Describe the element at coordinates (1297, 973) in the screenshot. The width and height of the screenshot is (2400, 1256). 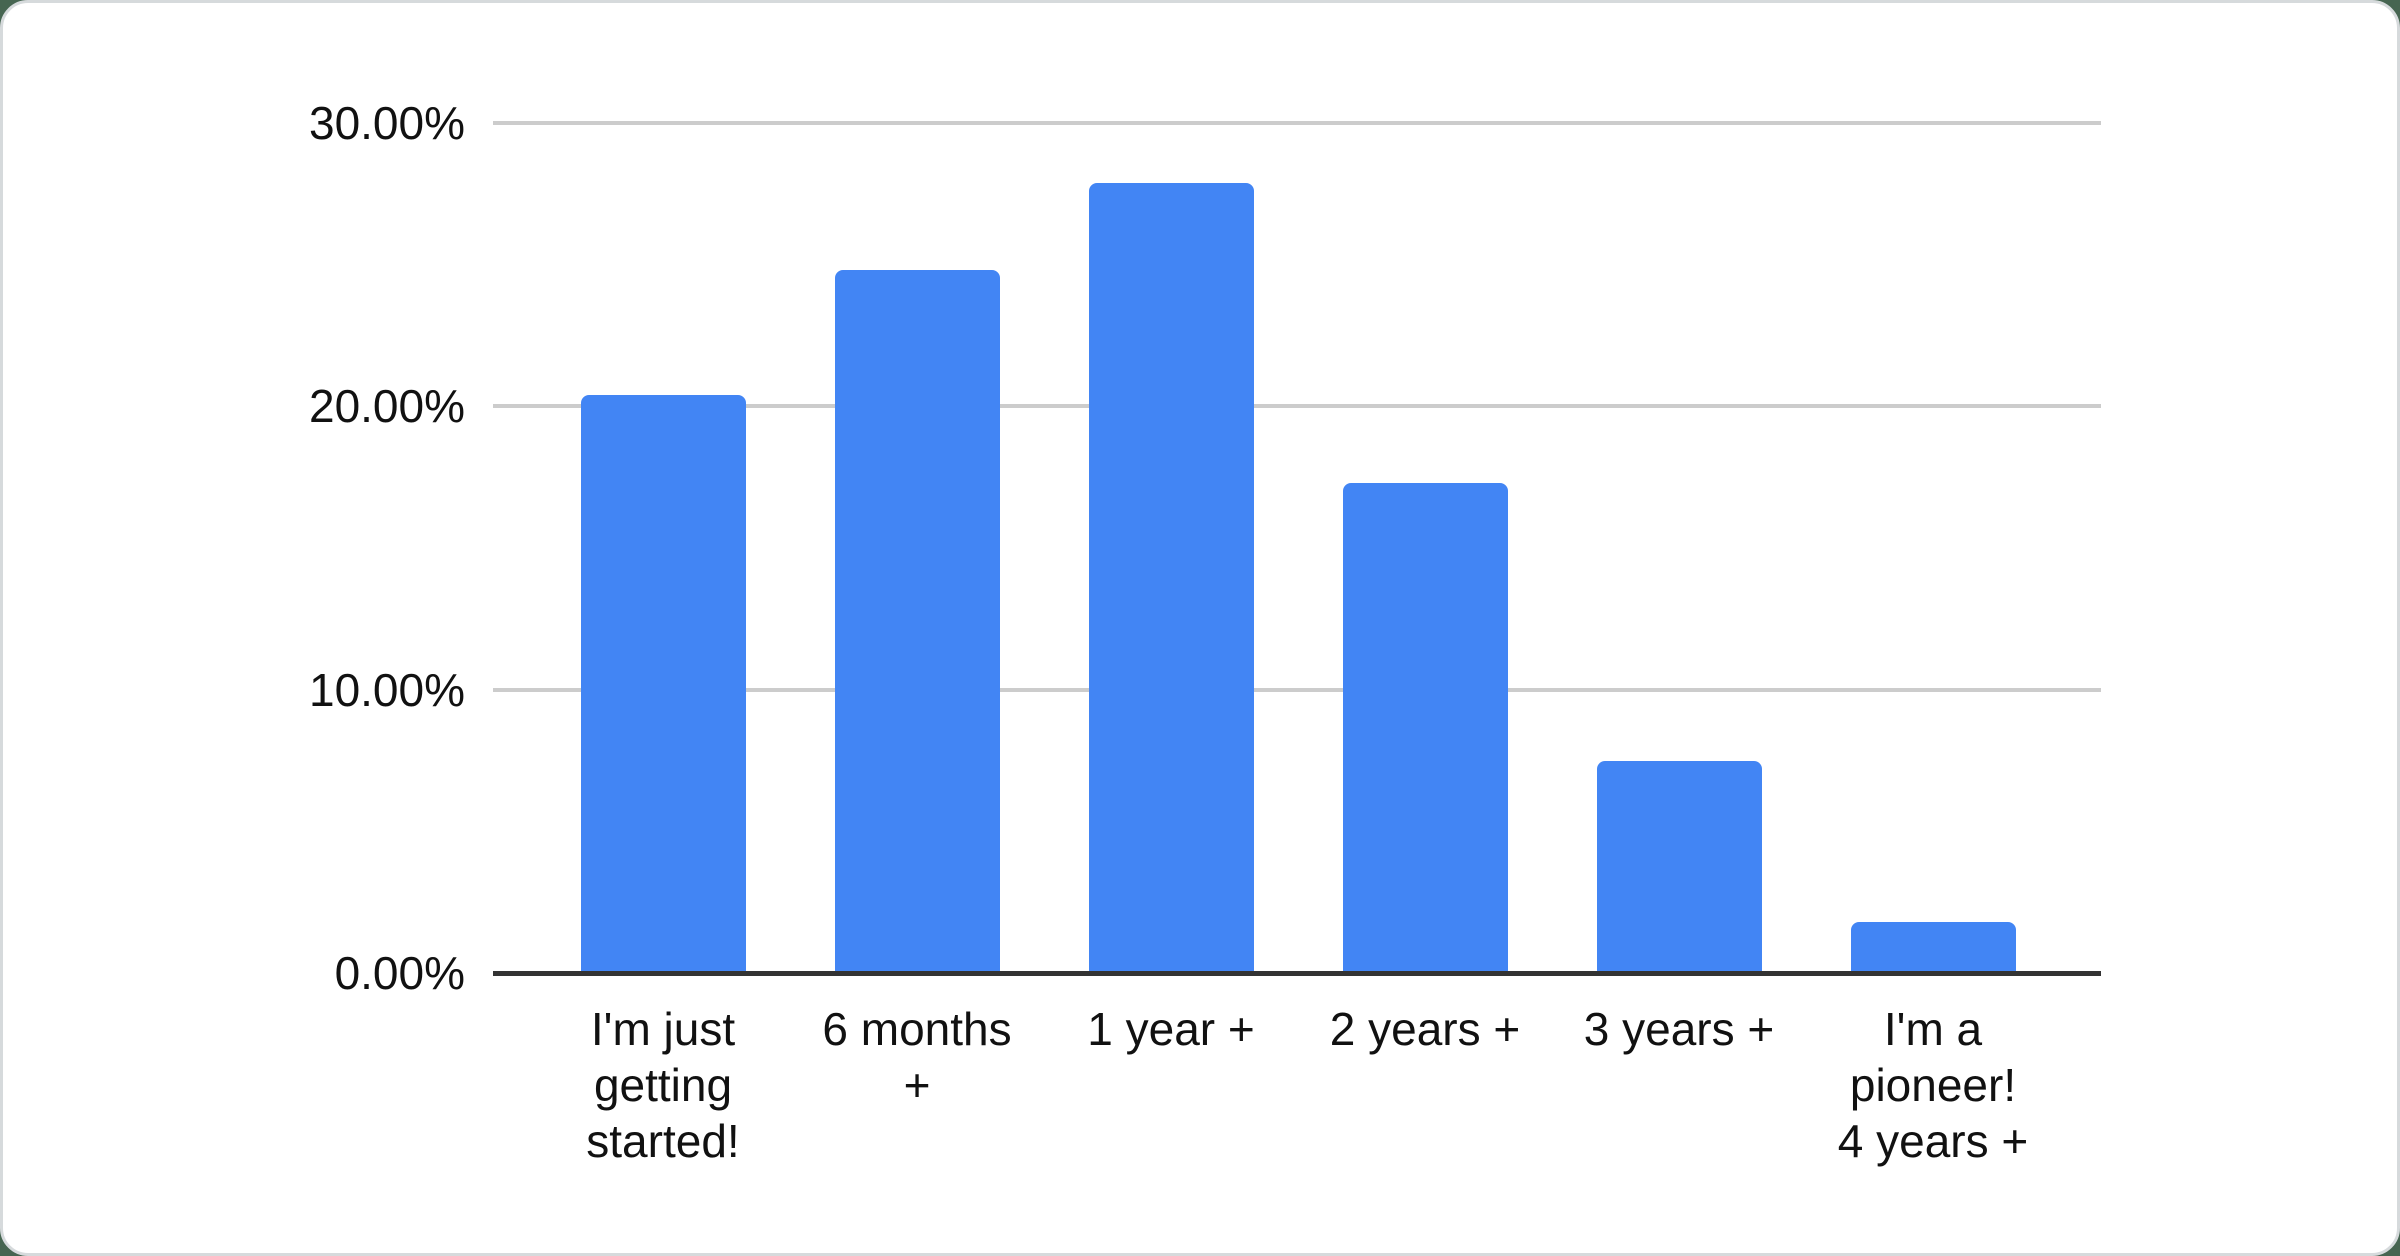
I see `x-axis-line` at that location.